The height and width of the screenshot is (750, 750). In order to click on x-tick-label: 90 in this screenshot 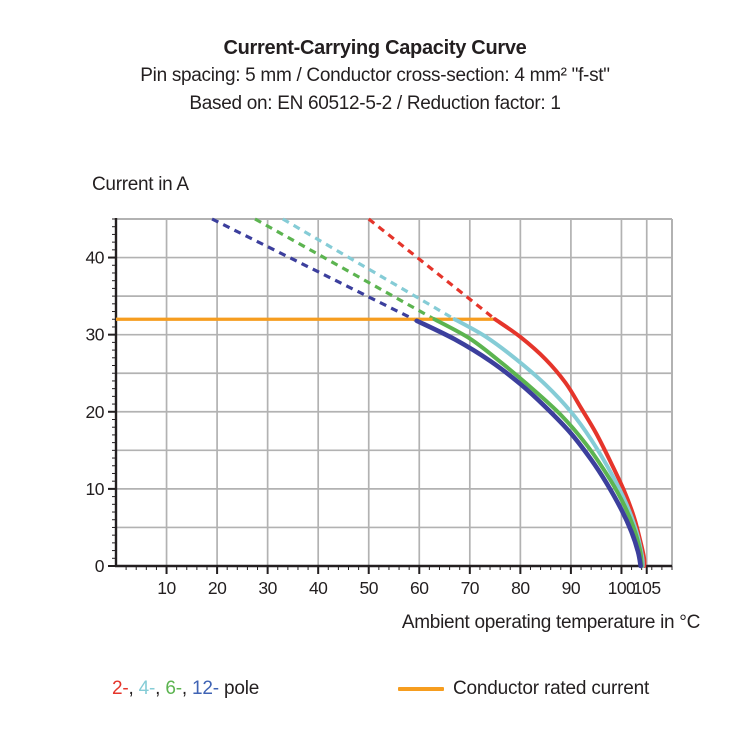, I will do `click(571, 588)`.